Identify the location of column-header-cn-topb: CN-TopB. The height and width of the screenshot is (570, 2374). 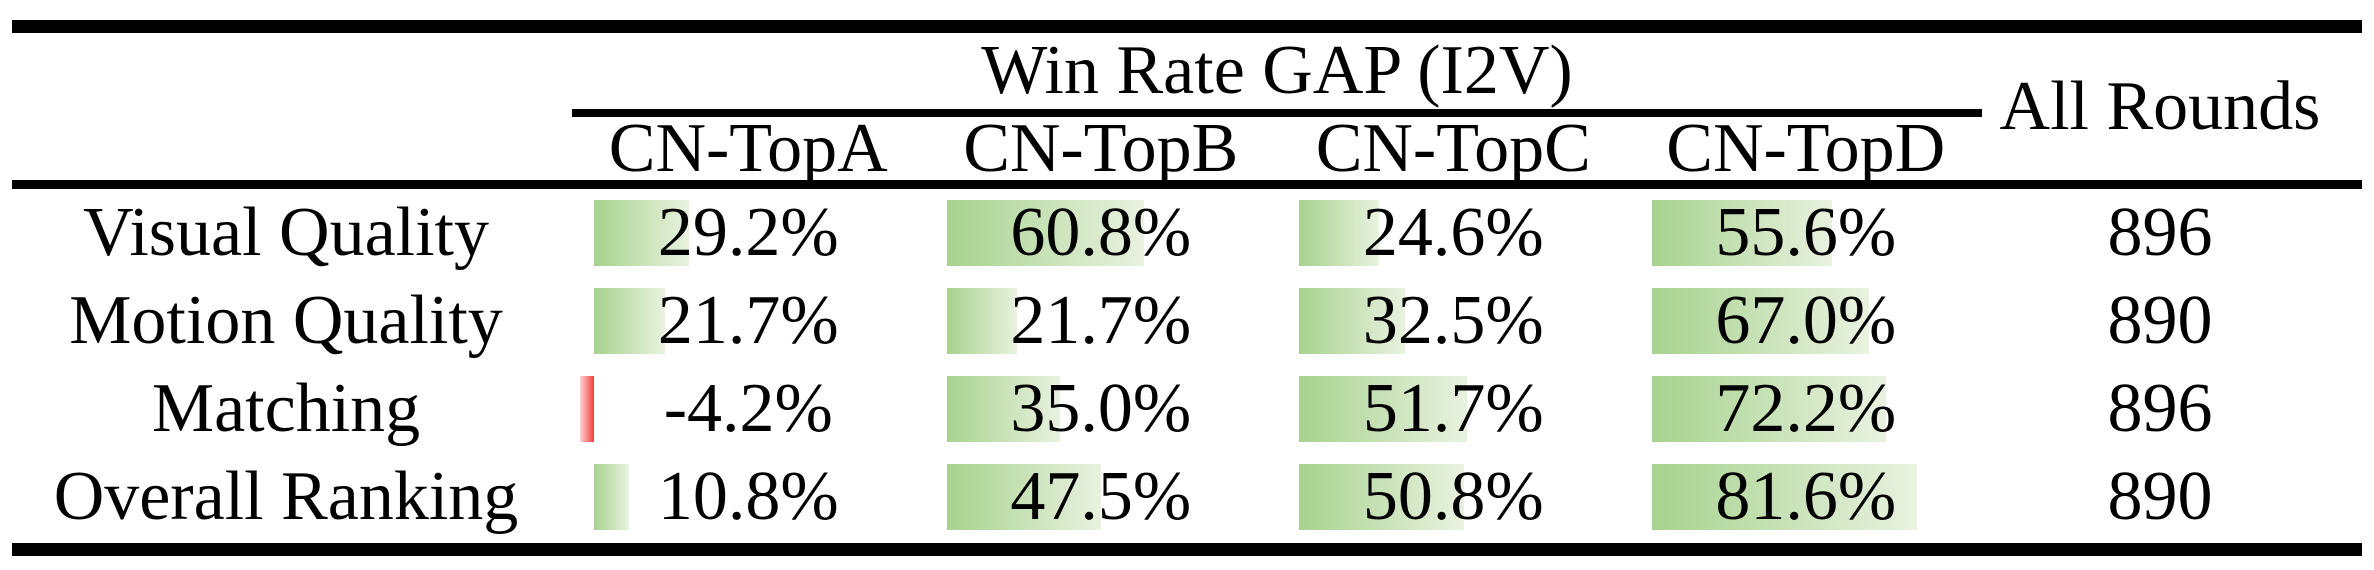
(1101, 148).